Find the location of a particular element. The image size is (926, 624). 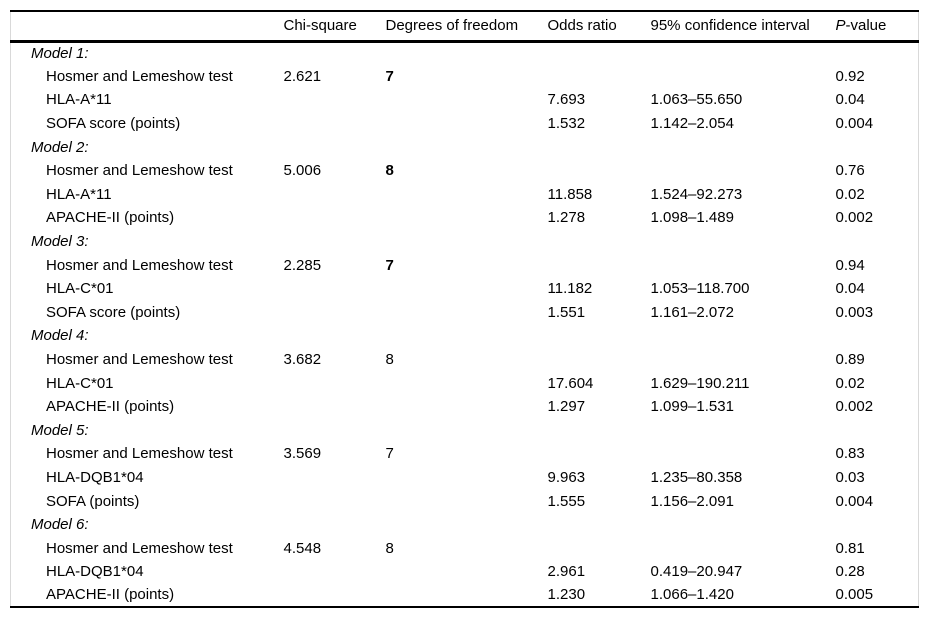

row-label: SOFA (points) is located at coordinates (93, 501).